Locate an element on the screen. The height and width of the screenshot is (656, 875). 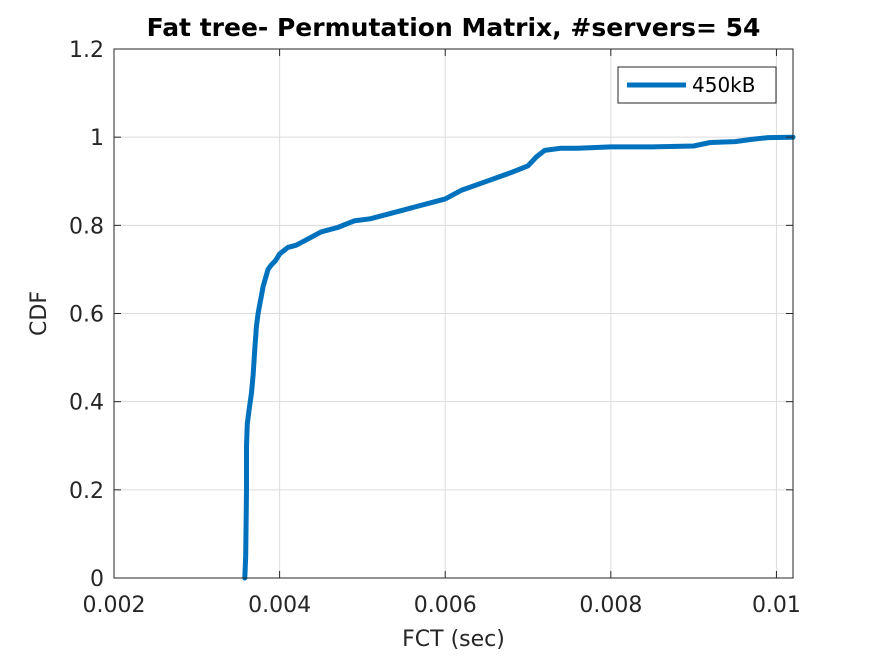
y-tick-label: 0.8 is located at coordinates (86, 226).